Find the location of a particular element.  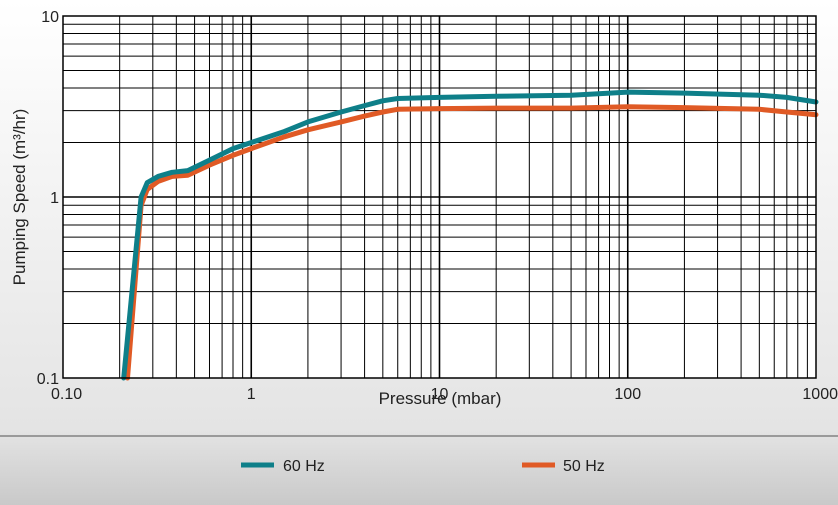

legend-label-50hz: 50 Hz is located at coordinates (584, 466).